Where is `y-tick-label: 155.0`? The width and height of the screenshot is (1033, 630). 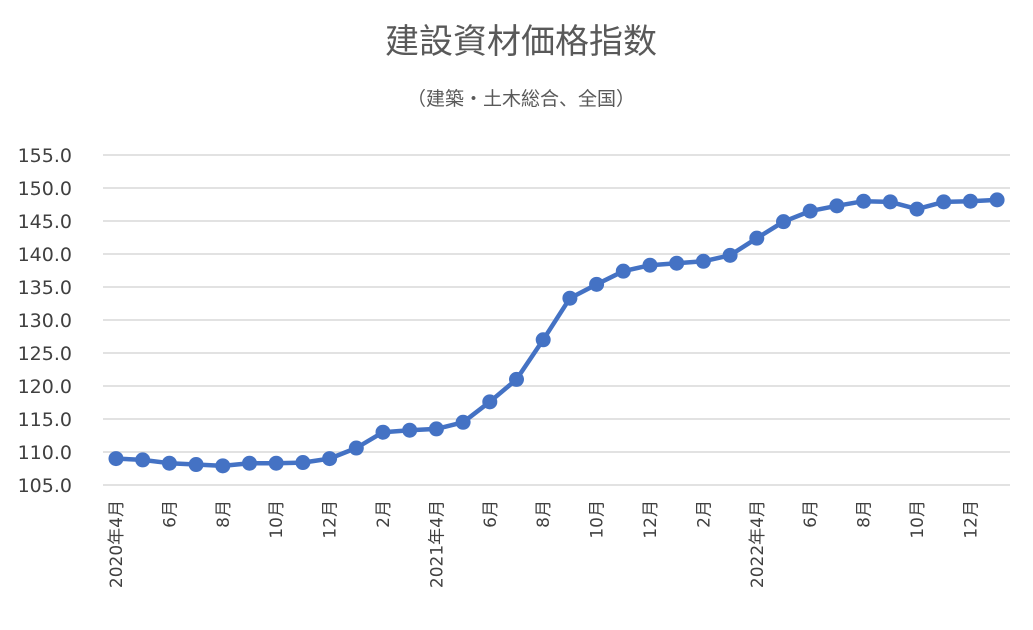 y-tick-label: 155.0 is located at coordinates (45, 156).